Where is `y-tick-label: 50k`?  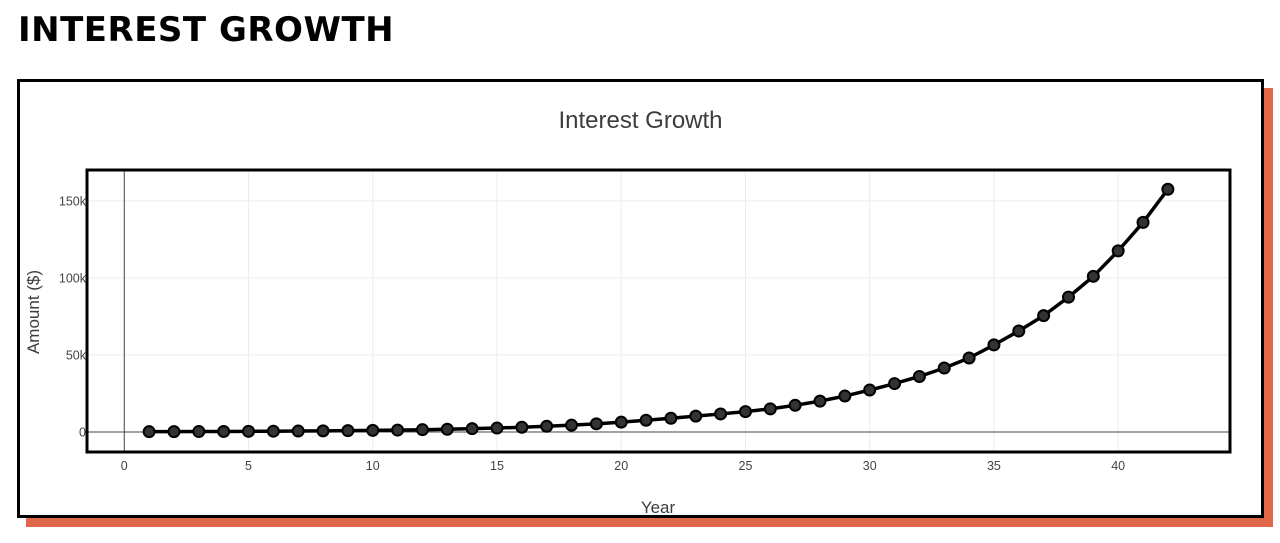
y-tick-label: 50k is located at coordinates (76, 355).